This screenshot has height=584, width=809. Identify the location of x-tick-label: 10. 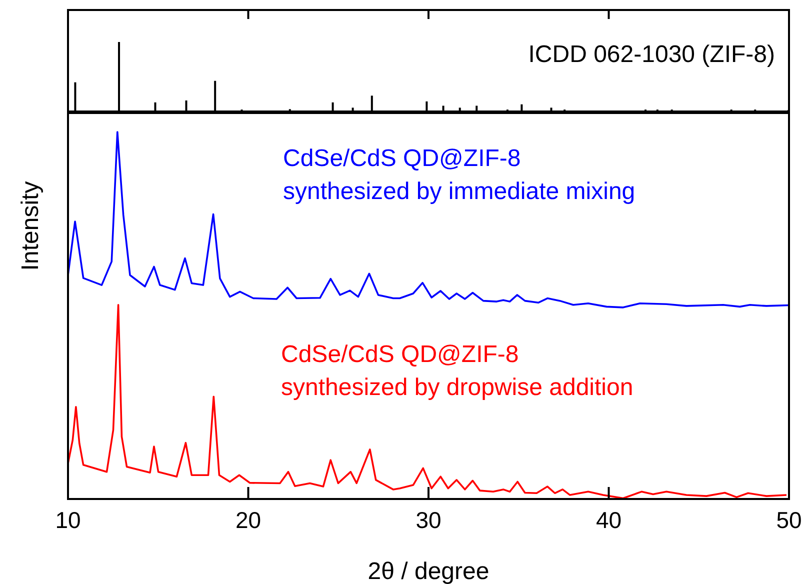
(68, 520).